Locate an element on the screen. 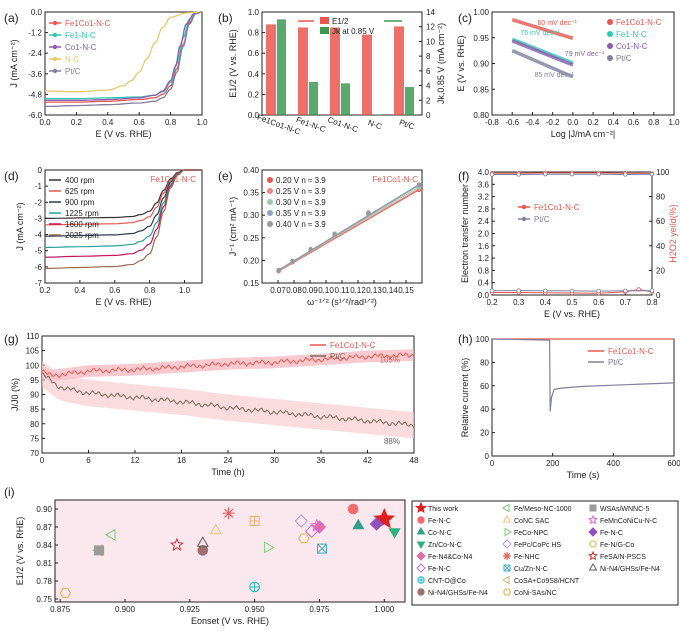  panel-f-ytick-label: 1.2 is located at coordinates (484, 258).